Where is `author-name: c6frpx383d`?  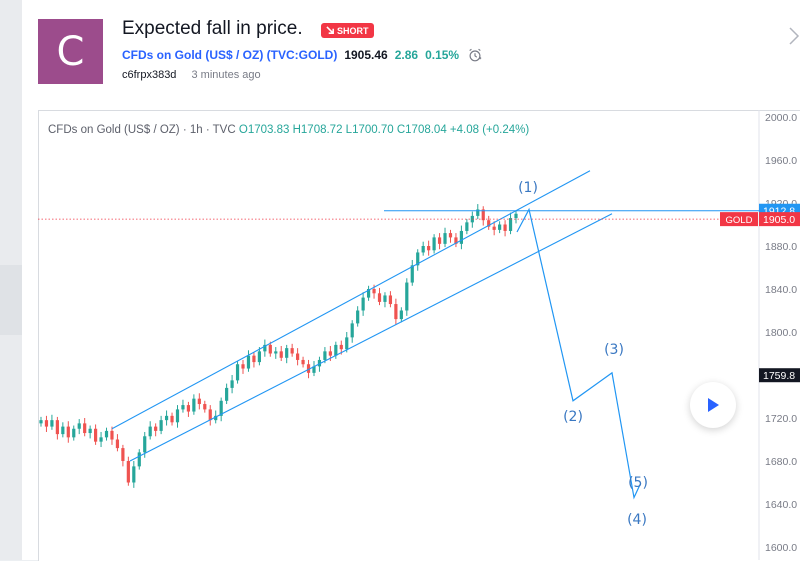
author-name: c6frpx383d is located at coordinates (149, 75).